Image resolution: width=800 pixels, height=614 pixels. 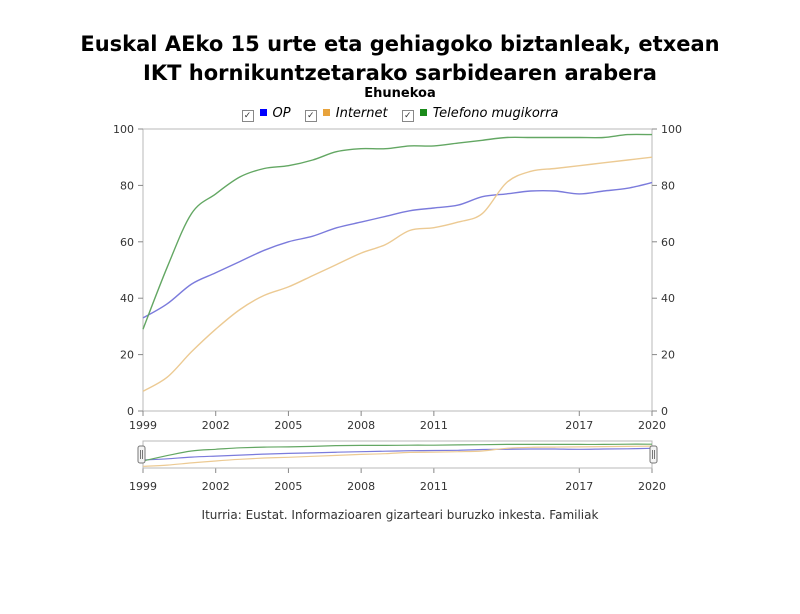 What do you see at coordinates (127, 242) in the screenshot?
I see `y-tick-label-left: 60` at bounding box center [127, 242].